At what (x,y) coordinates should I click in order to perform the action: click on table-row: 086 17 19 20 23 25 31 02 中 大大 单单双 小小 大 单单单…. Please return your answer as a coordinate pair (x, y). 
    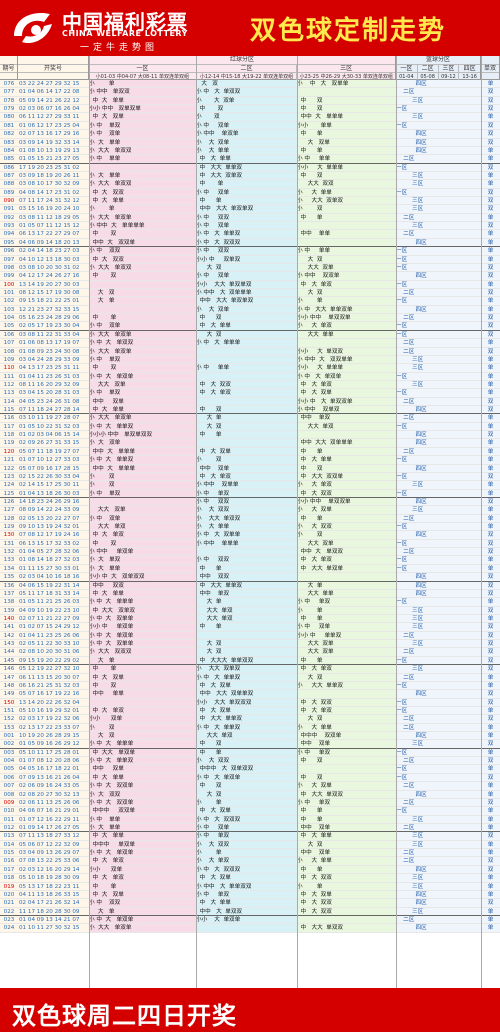
    Looking at the image, I should click on (250, 167).